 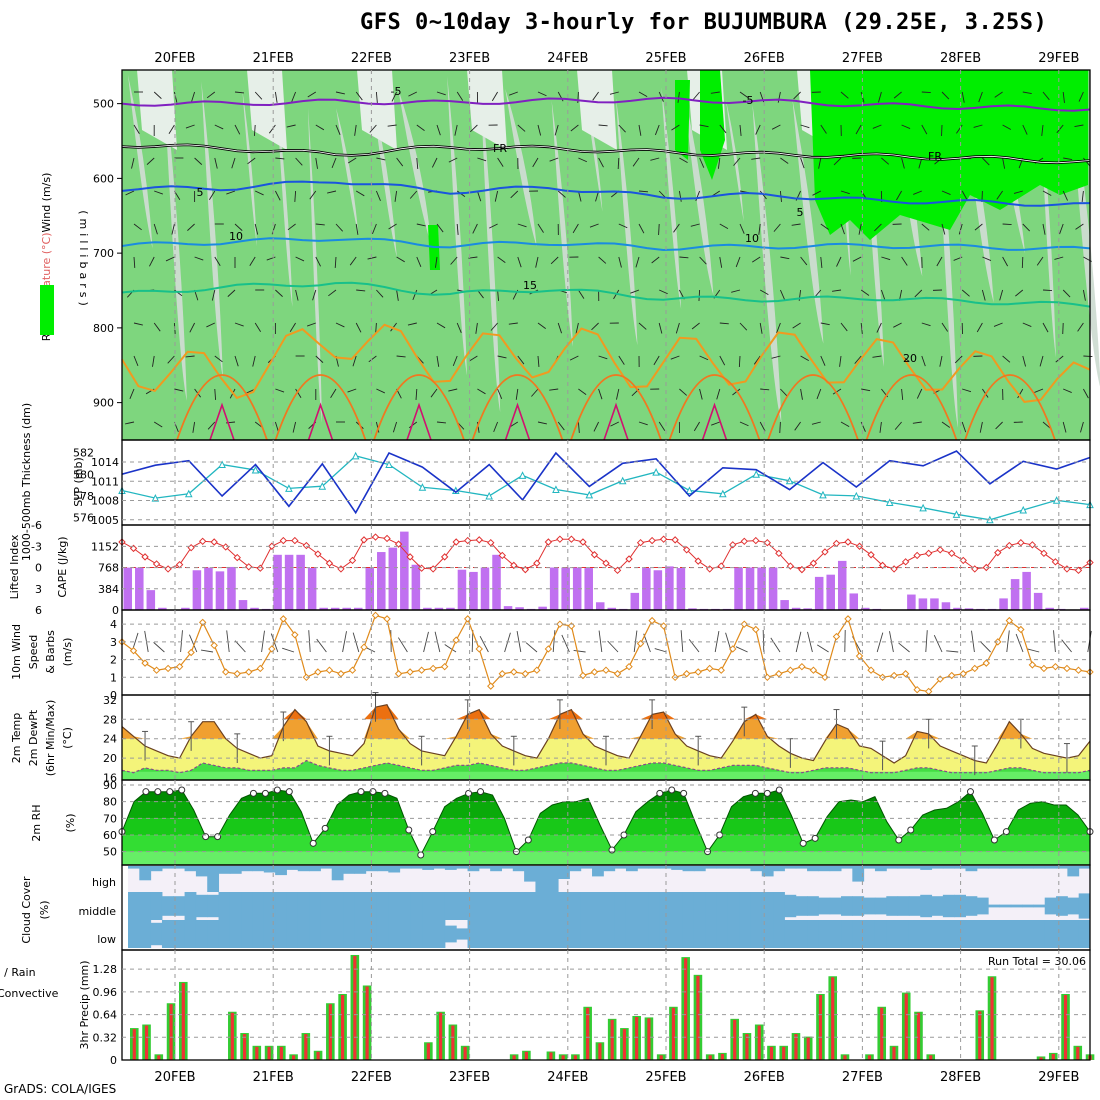 What do you see at coordinates (530, 285) in the screenshot?
I see `isotherm-label: 15` at bounding box center [530, 285].